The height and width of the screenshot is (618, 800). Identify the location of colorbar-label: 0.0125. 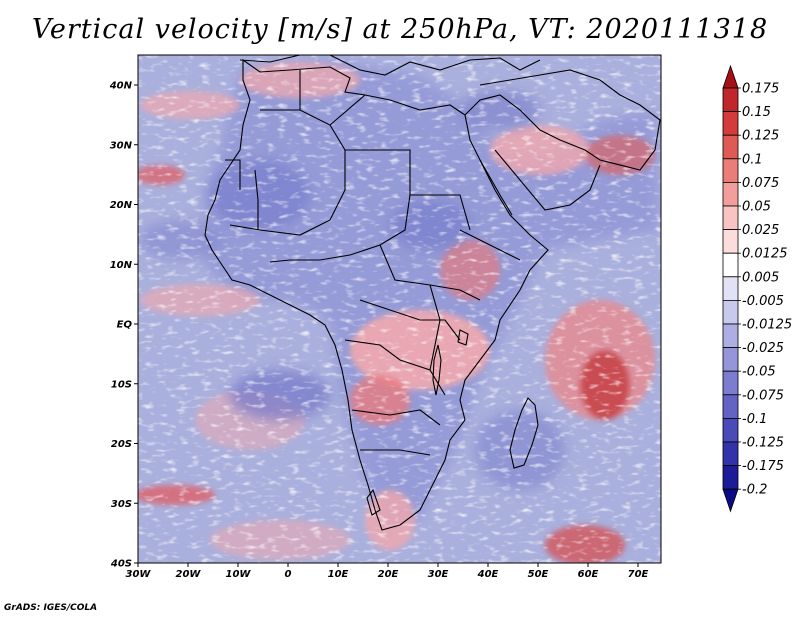
(765, 254).